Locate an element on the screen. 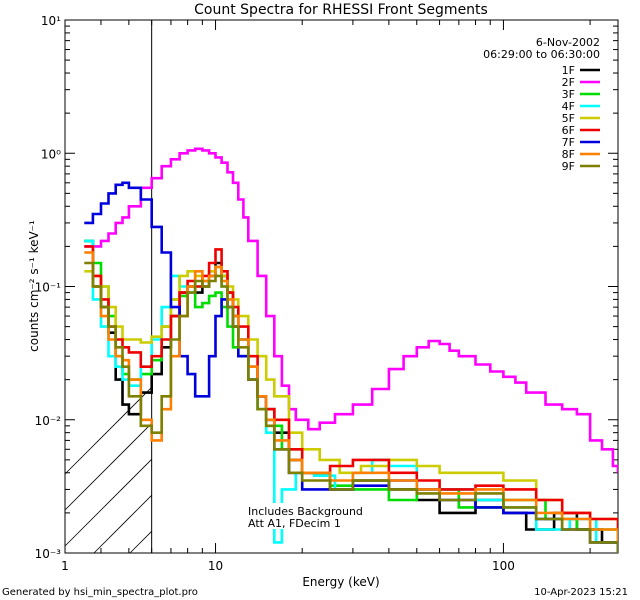  legend-label-5F: 5F is located at coordinates (568, 118).